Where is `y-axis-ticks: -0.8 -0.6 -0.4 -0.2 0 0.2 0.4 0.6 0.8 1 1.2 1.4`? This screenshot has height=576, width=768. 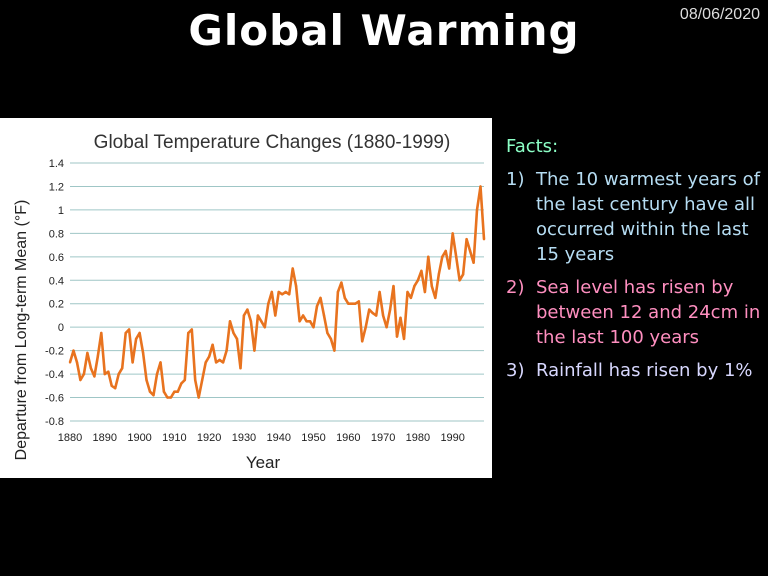
y-axis-ticks: -0.8 -0.6 -0.4 -0.2 0 0.2 0.4 0.6 0.8 1 1.2 1.4 is located at coordinates (54, 293).